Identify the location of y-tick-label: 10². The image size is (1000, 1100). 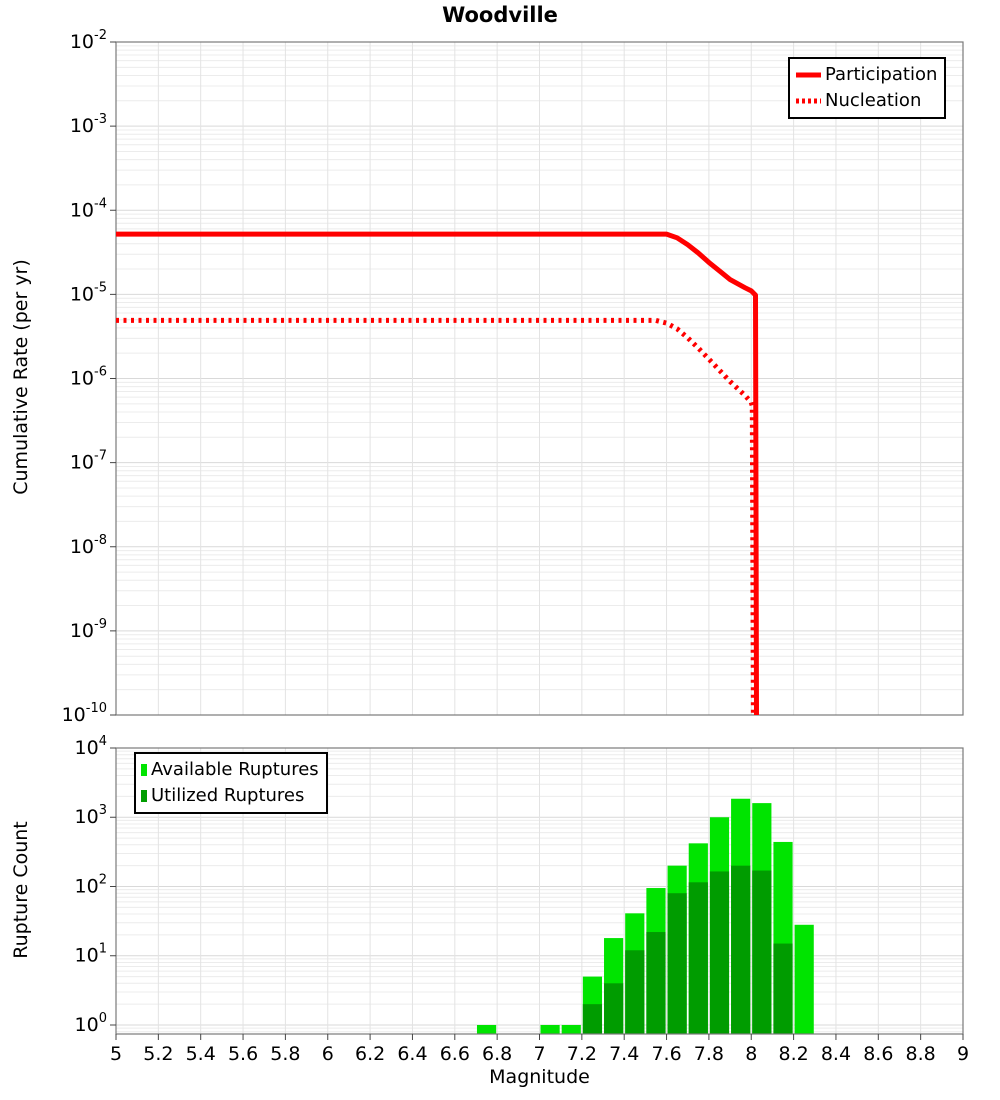
(91, 884).